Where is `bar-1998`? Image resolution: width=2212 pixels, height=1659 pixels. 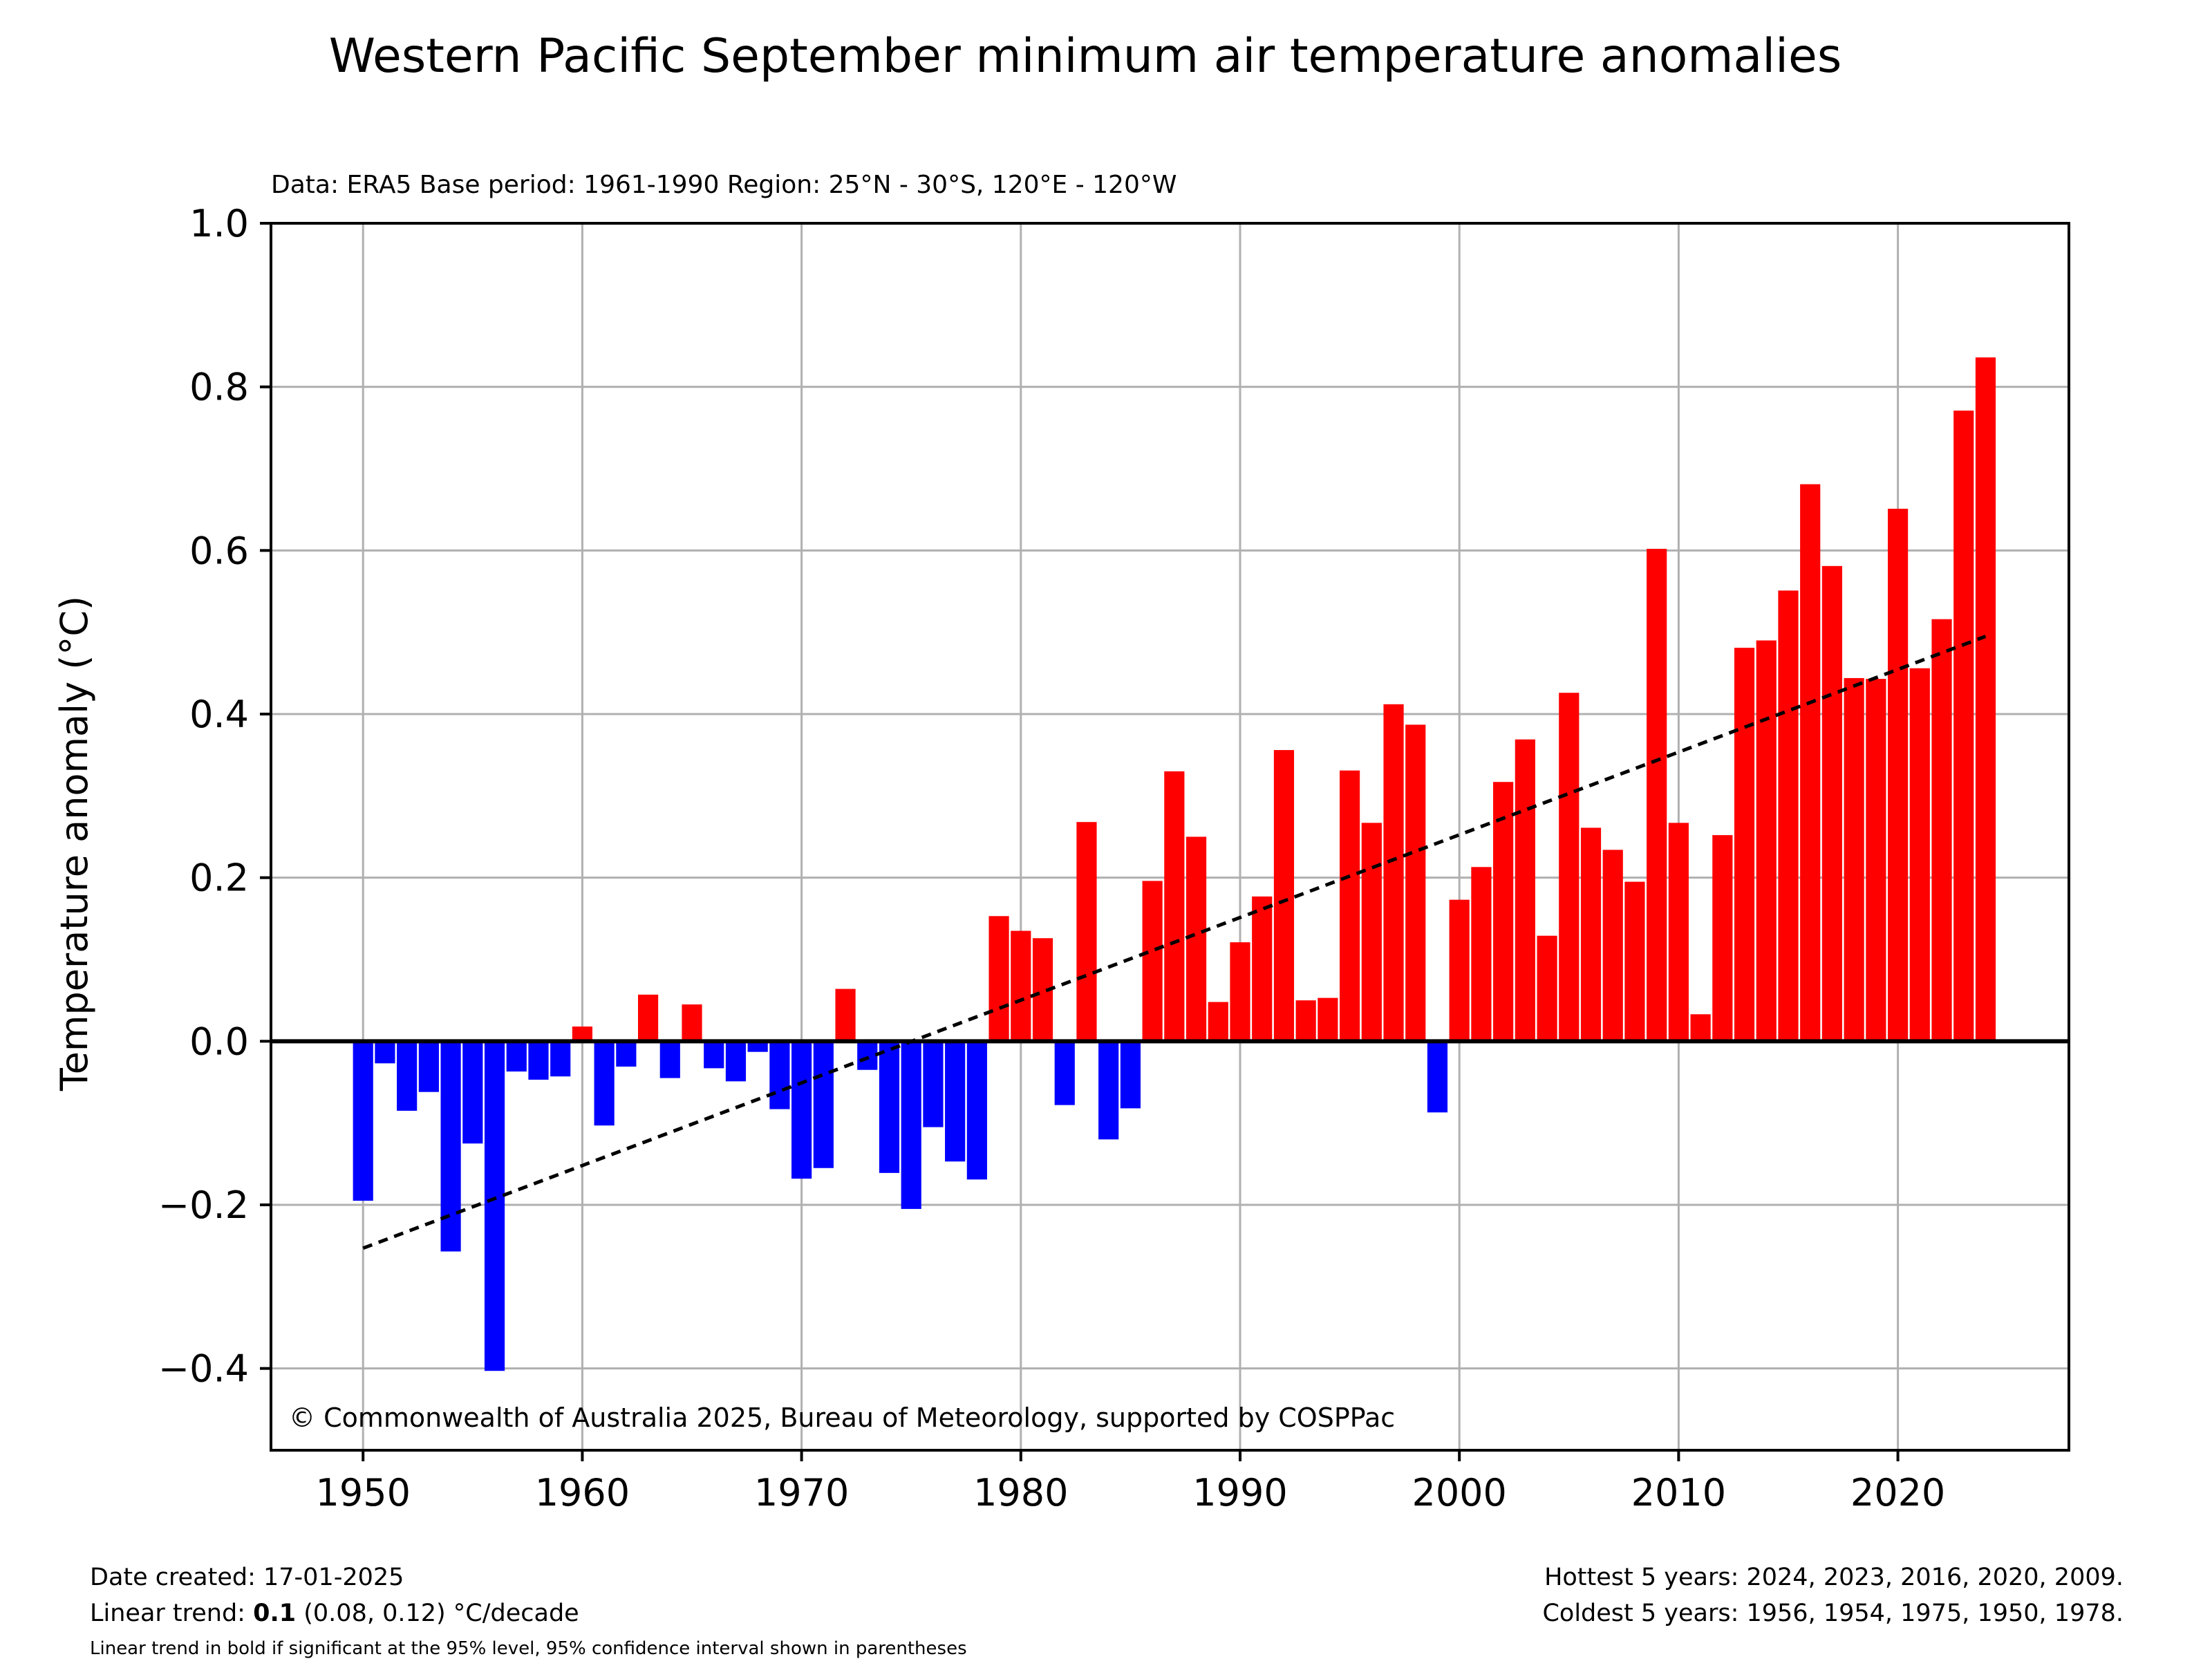
bar-1998 is located at coordinates (1415, 883).